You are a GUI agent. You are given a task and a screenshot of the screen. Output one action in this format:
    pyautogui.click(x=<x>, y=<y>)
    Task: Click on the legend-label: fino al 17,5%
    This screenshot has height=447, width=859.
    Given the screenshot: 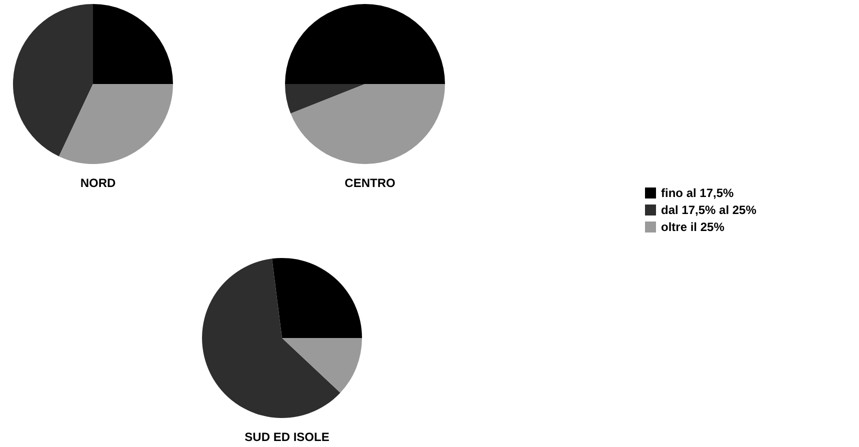 What is the action you would take?
    pyautogui.click(x=697, y=193)
    